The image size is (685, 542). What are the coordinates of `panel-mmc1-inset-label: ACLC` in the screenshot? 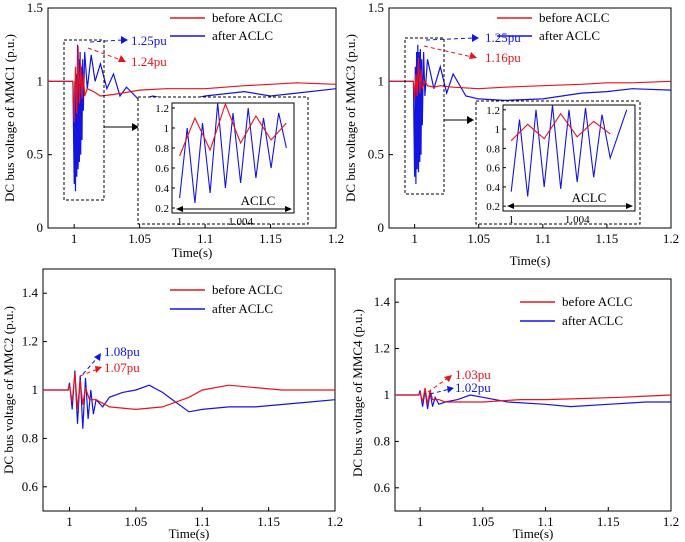 It's located at (258, 200).